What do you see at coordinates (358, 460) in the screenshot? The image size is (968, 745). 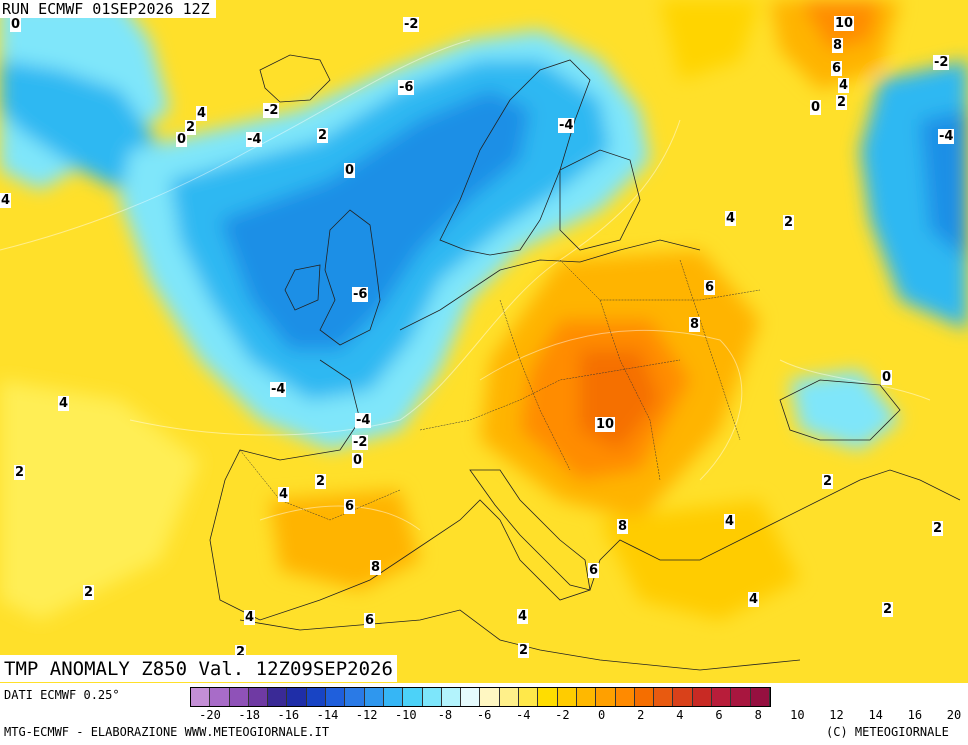 I see `iso-label-0-bay: 0` at bounding box center [358, 460].